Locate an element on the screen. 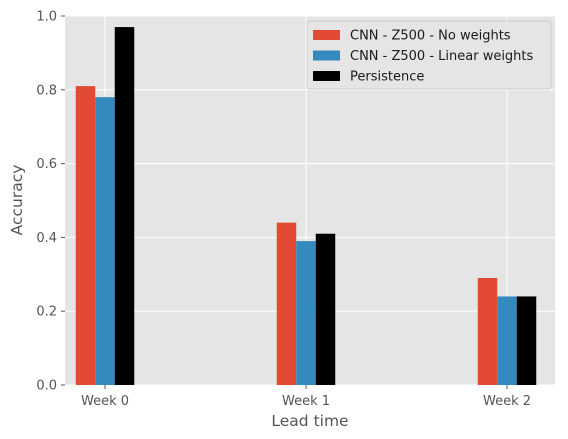 This screenshot has height=439, width=568. y-tick-label: 0.6 is located at coordinates (46, 164).